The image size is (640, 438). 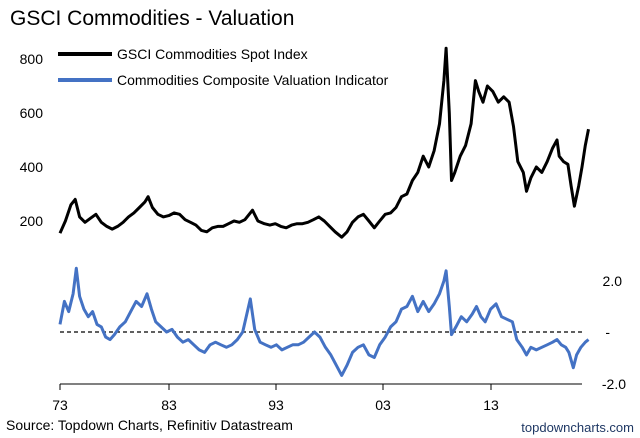 What do you see at coordinates (32, 140) in the screenshot?
I see `upper-y-axis: 200 400 600 800` at bounding box center [32, 140].